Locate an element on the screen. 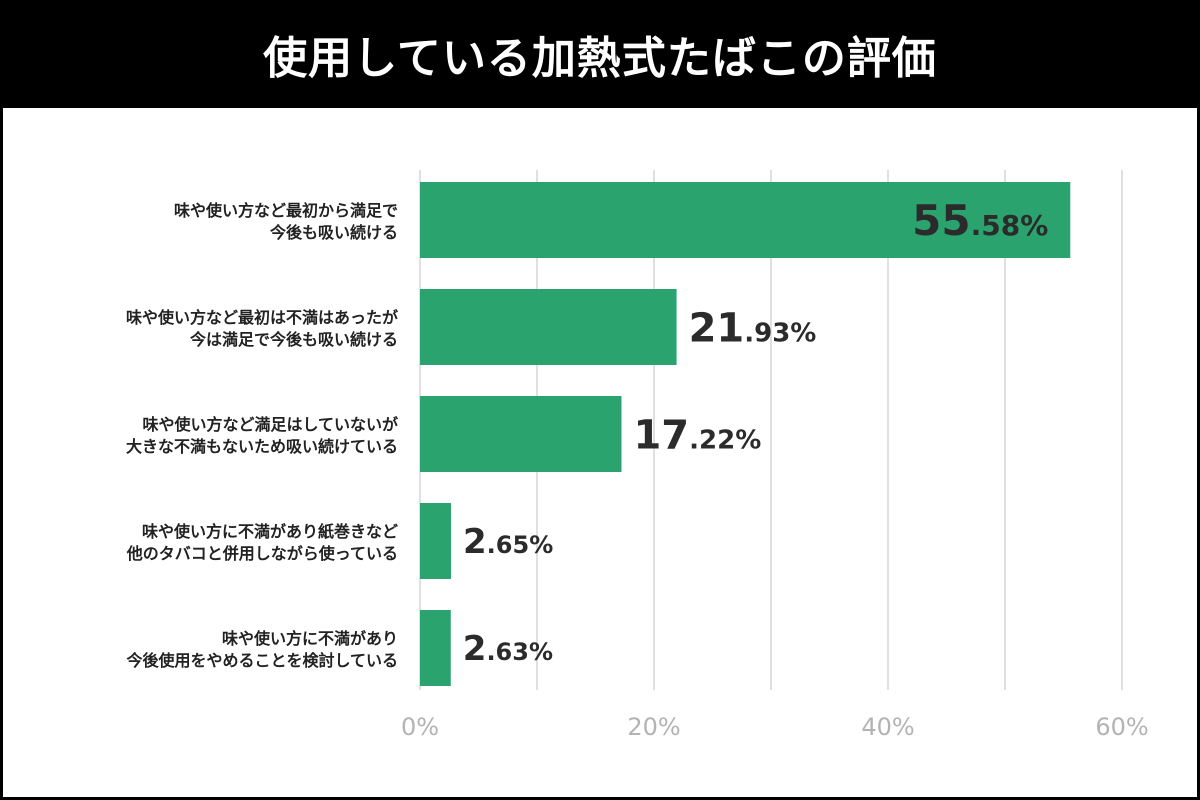 The width and height of the screenshot is (1200, 800). x-tick-label: 20% is located at coordinates (653, 727).